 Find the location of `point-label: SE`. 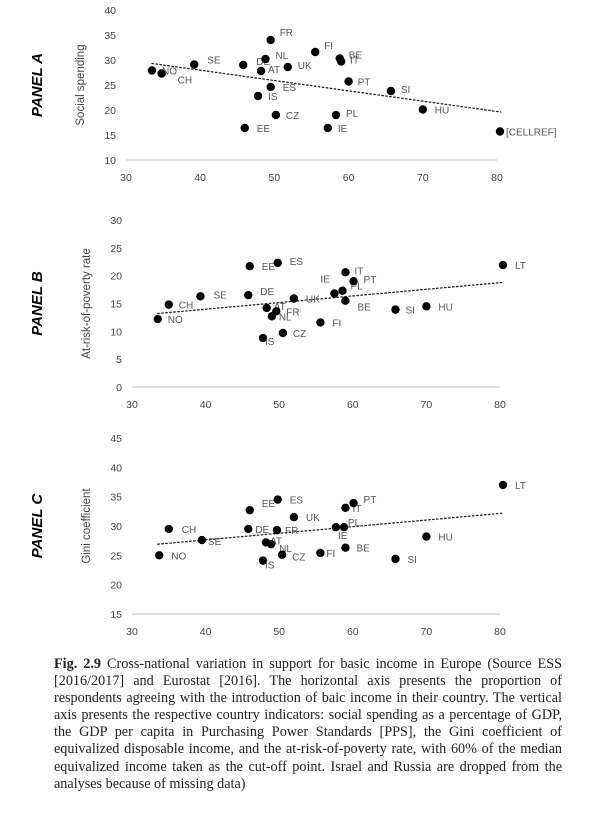

point-label: SE is located at coordinates (215, 542).